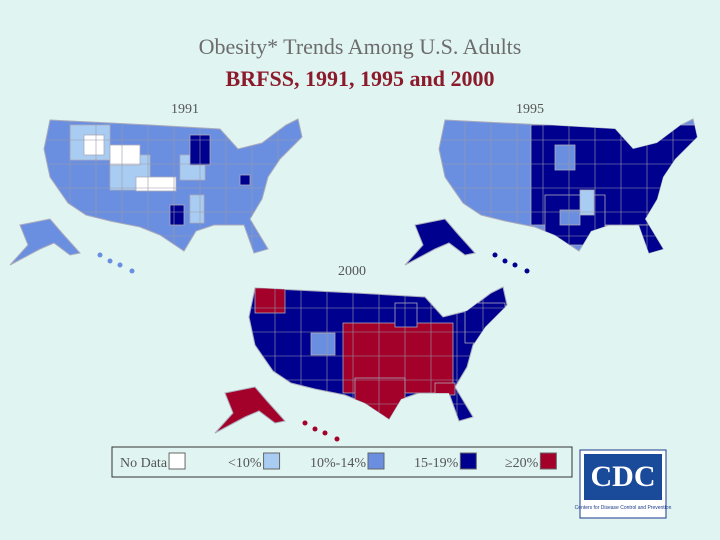 The image size is (720, 540). What do you see at coordinates (245, 463) in the screenshot?
I see `legend-label: <10%` at bounding box center [245, 463].